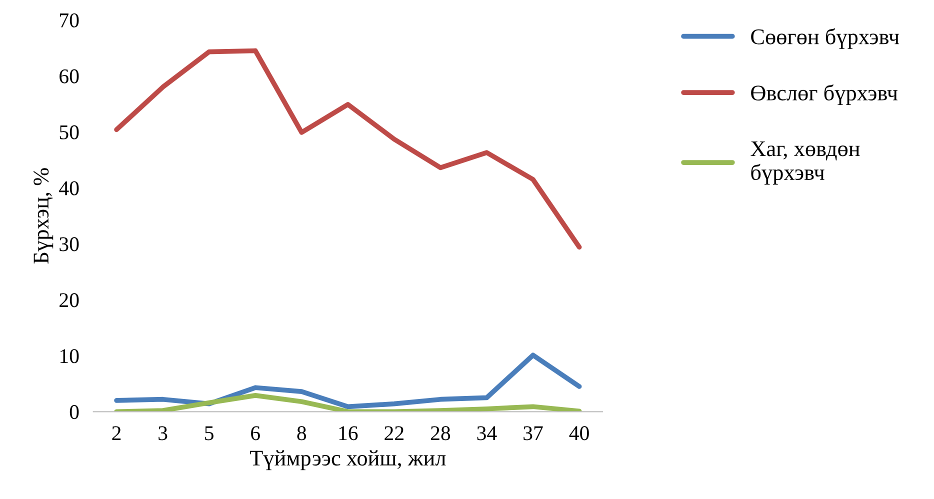  I want to click on y-tick-label: 30, so click(69, 244).